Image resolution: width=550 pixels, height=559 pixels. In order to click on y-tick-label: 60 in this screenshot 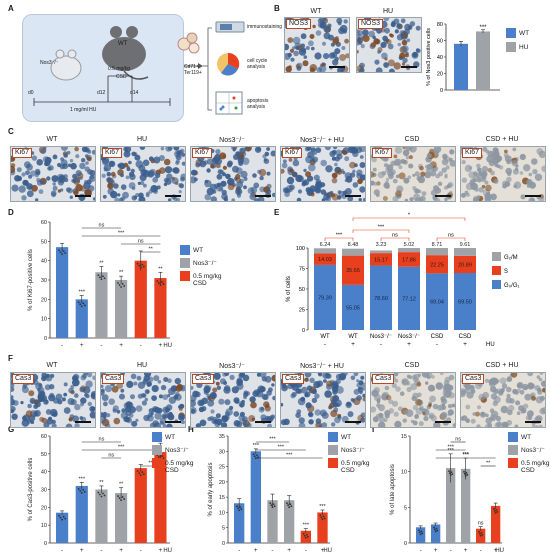, I will do `click(44, 437)`.